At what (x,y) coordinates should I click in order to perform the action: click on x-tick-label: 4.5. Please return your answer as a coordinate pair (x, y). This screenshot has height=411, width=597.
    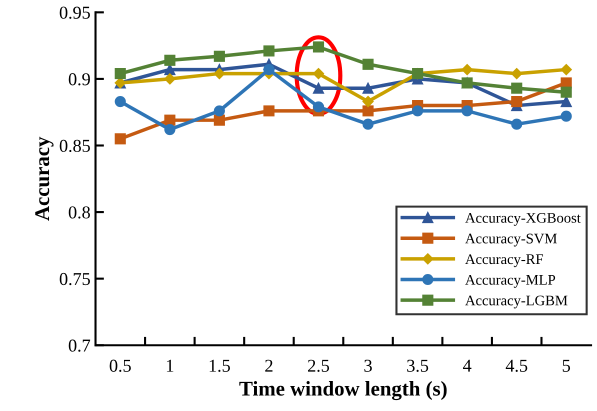
    Looking at the image, I should click on (517, 366).